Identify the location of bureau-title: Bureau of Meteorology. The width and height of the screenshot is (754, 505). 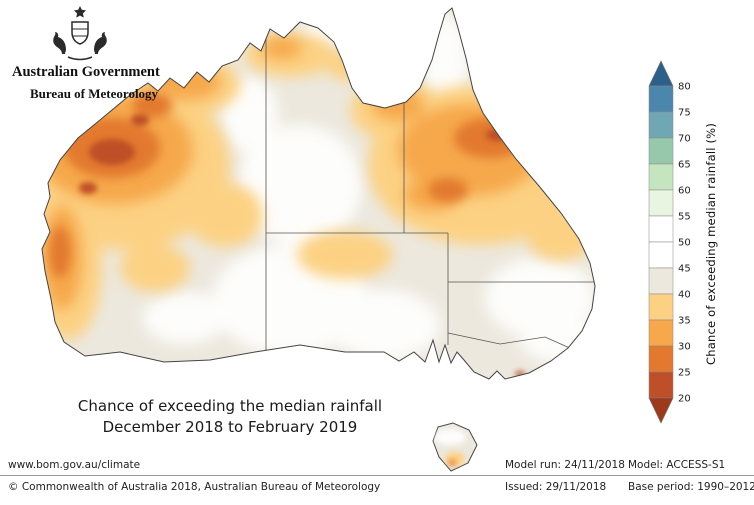
(94, 93).